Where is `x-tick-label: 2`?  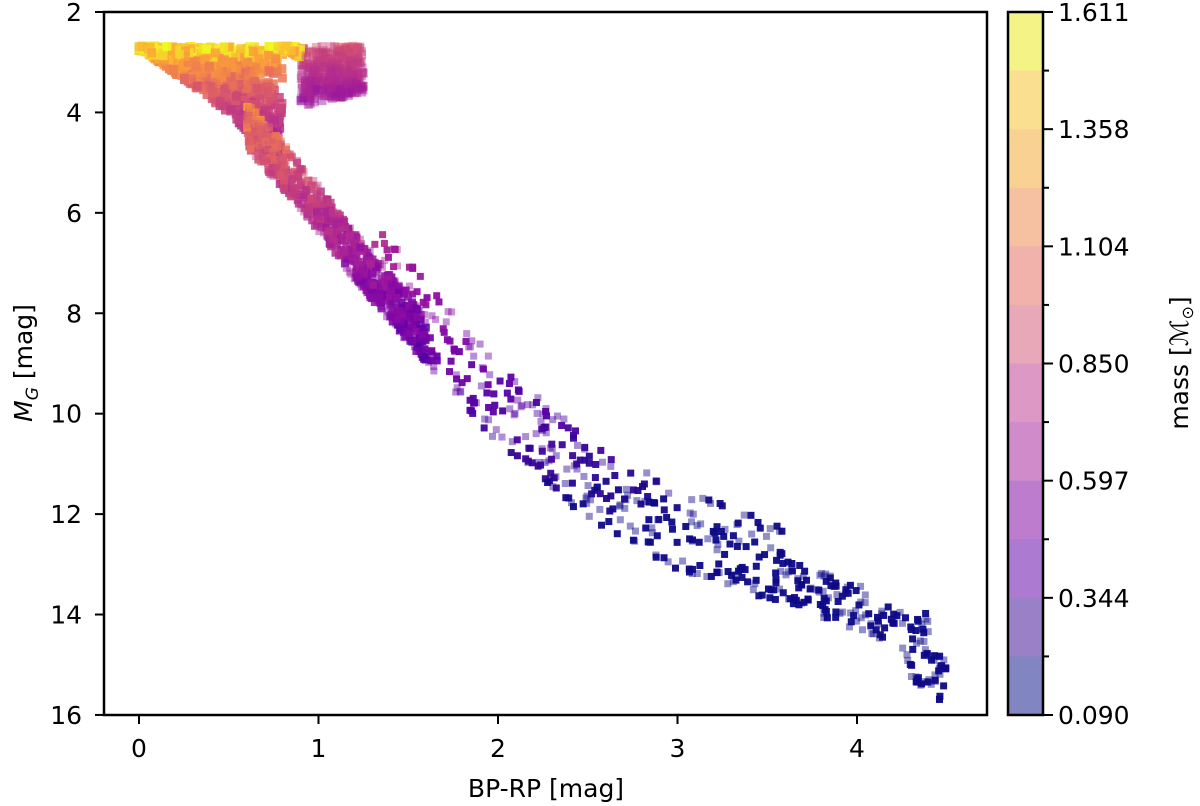
x-tick-label: 2 is located at coordinates (498, 748).